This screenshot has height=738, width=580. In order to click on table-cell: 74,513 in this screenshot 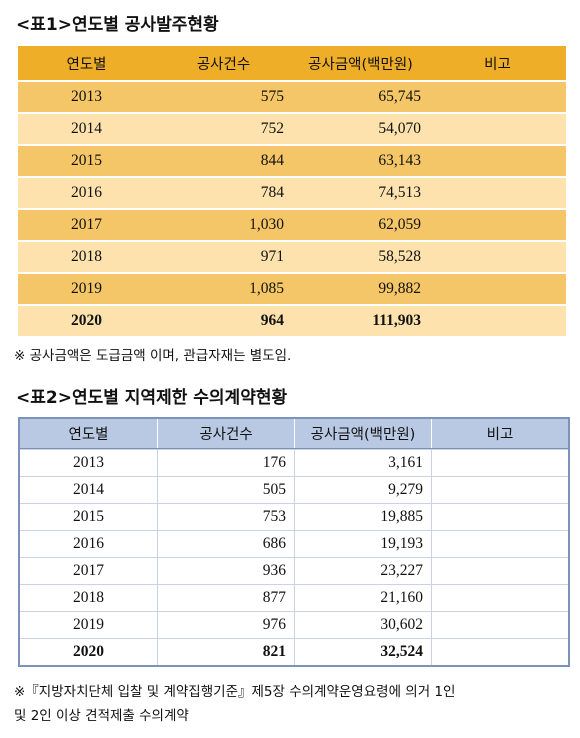, I will do `click(399, 192)`.